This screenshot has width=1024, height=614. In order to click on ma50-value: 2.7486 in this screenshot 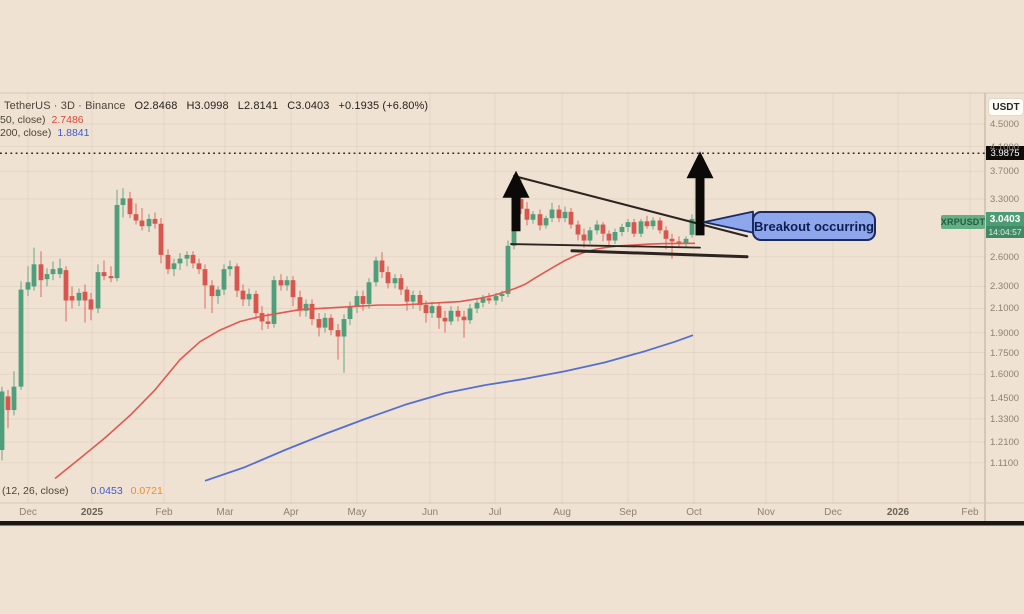, I will do `click(67, 120)`.